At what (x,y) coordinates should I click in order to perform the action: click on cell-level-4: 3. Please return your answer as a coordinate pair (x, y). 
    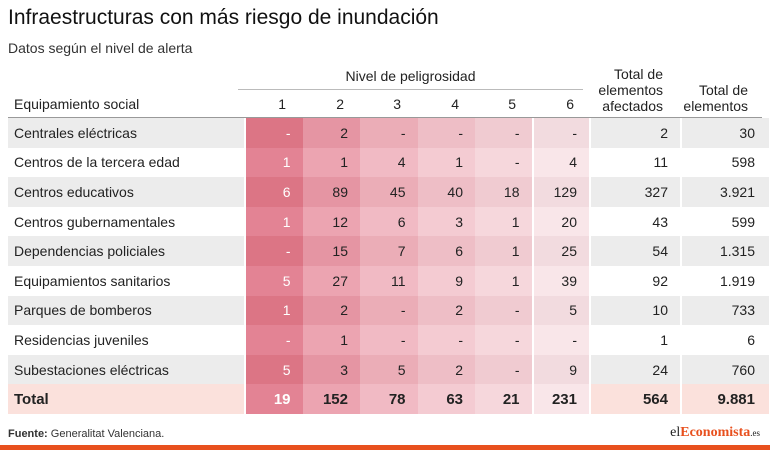
    Looking at the image, I should click on (446, 221).